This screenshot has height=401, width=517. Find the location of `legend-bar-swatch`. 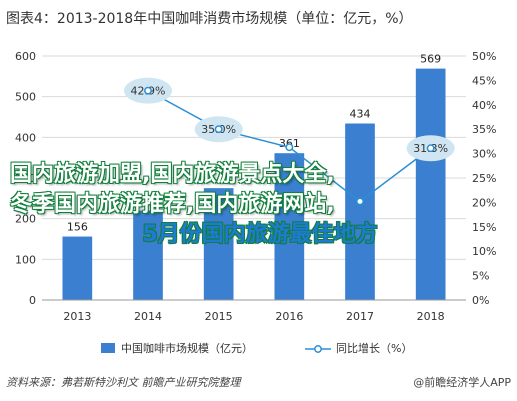

legend-bar-swatch is located at coordinates (108, 348).